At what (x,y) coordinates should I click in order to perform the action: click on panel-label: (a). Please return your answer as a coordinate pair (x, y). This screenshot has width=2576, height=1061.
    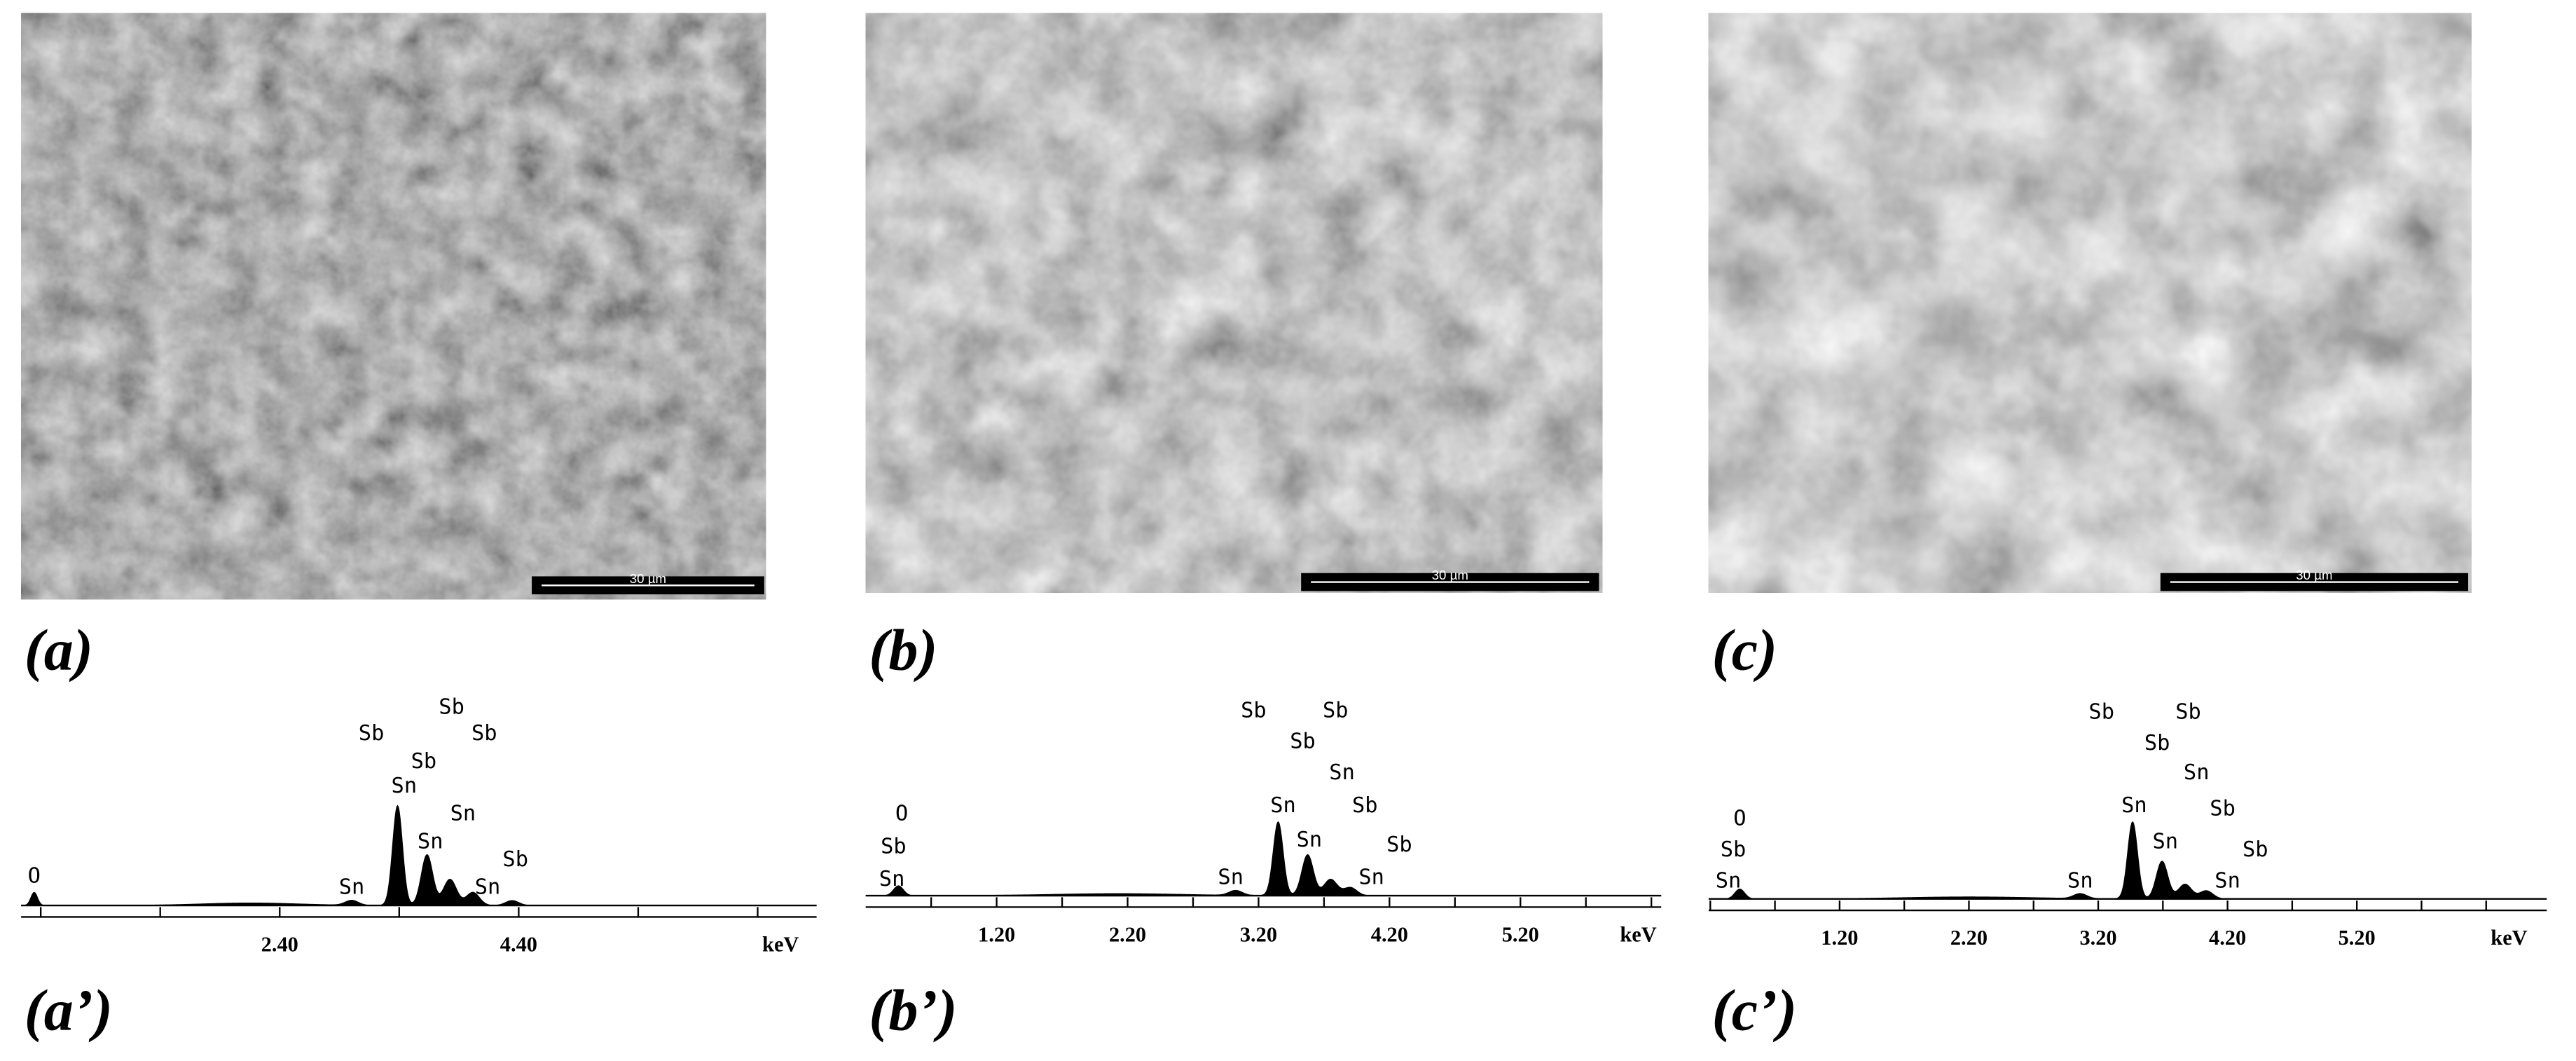
    Looking at the image, I should click on (59, 650).